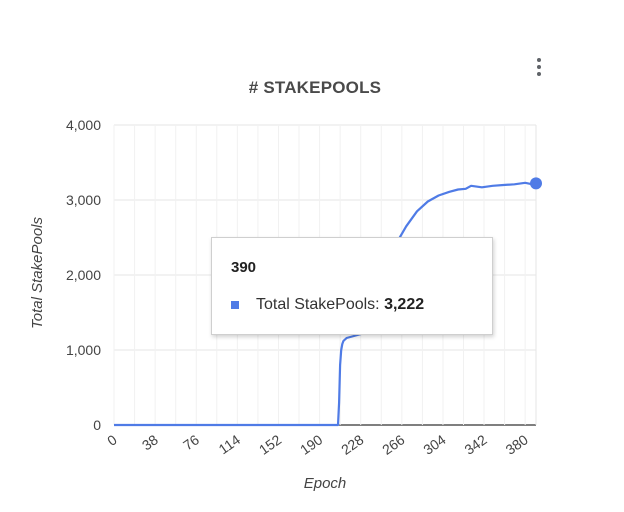 This screenshot has width=624, height=512. What do you see at coordinates (97, 425) in the screenshot?
I see `y-tick-label: 0` at bounding box center [97, 425].